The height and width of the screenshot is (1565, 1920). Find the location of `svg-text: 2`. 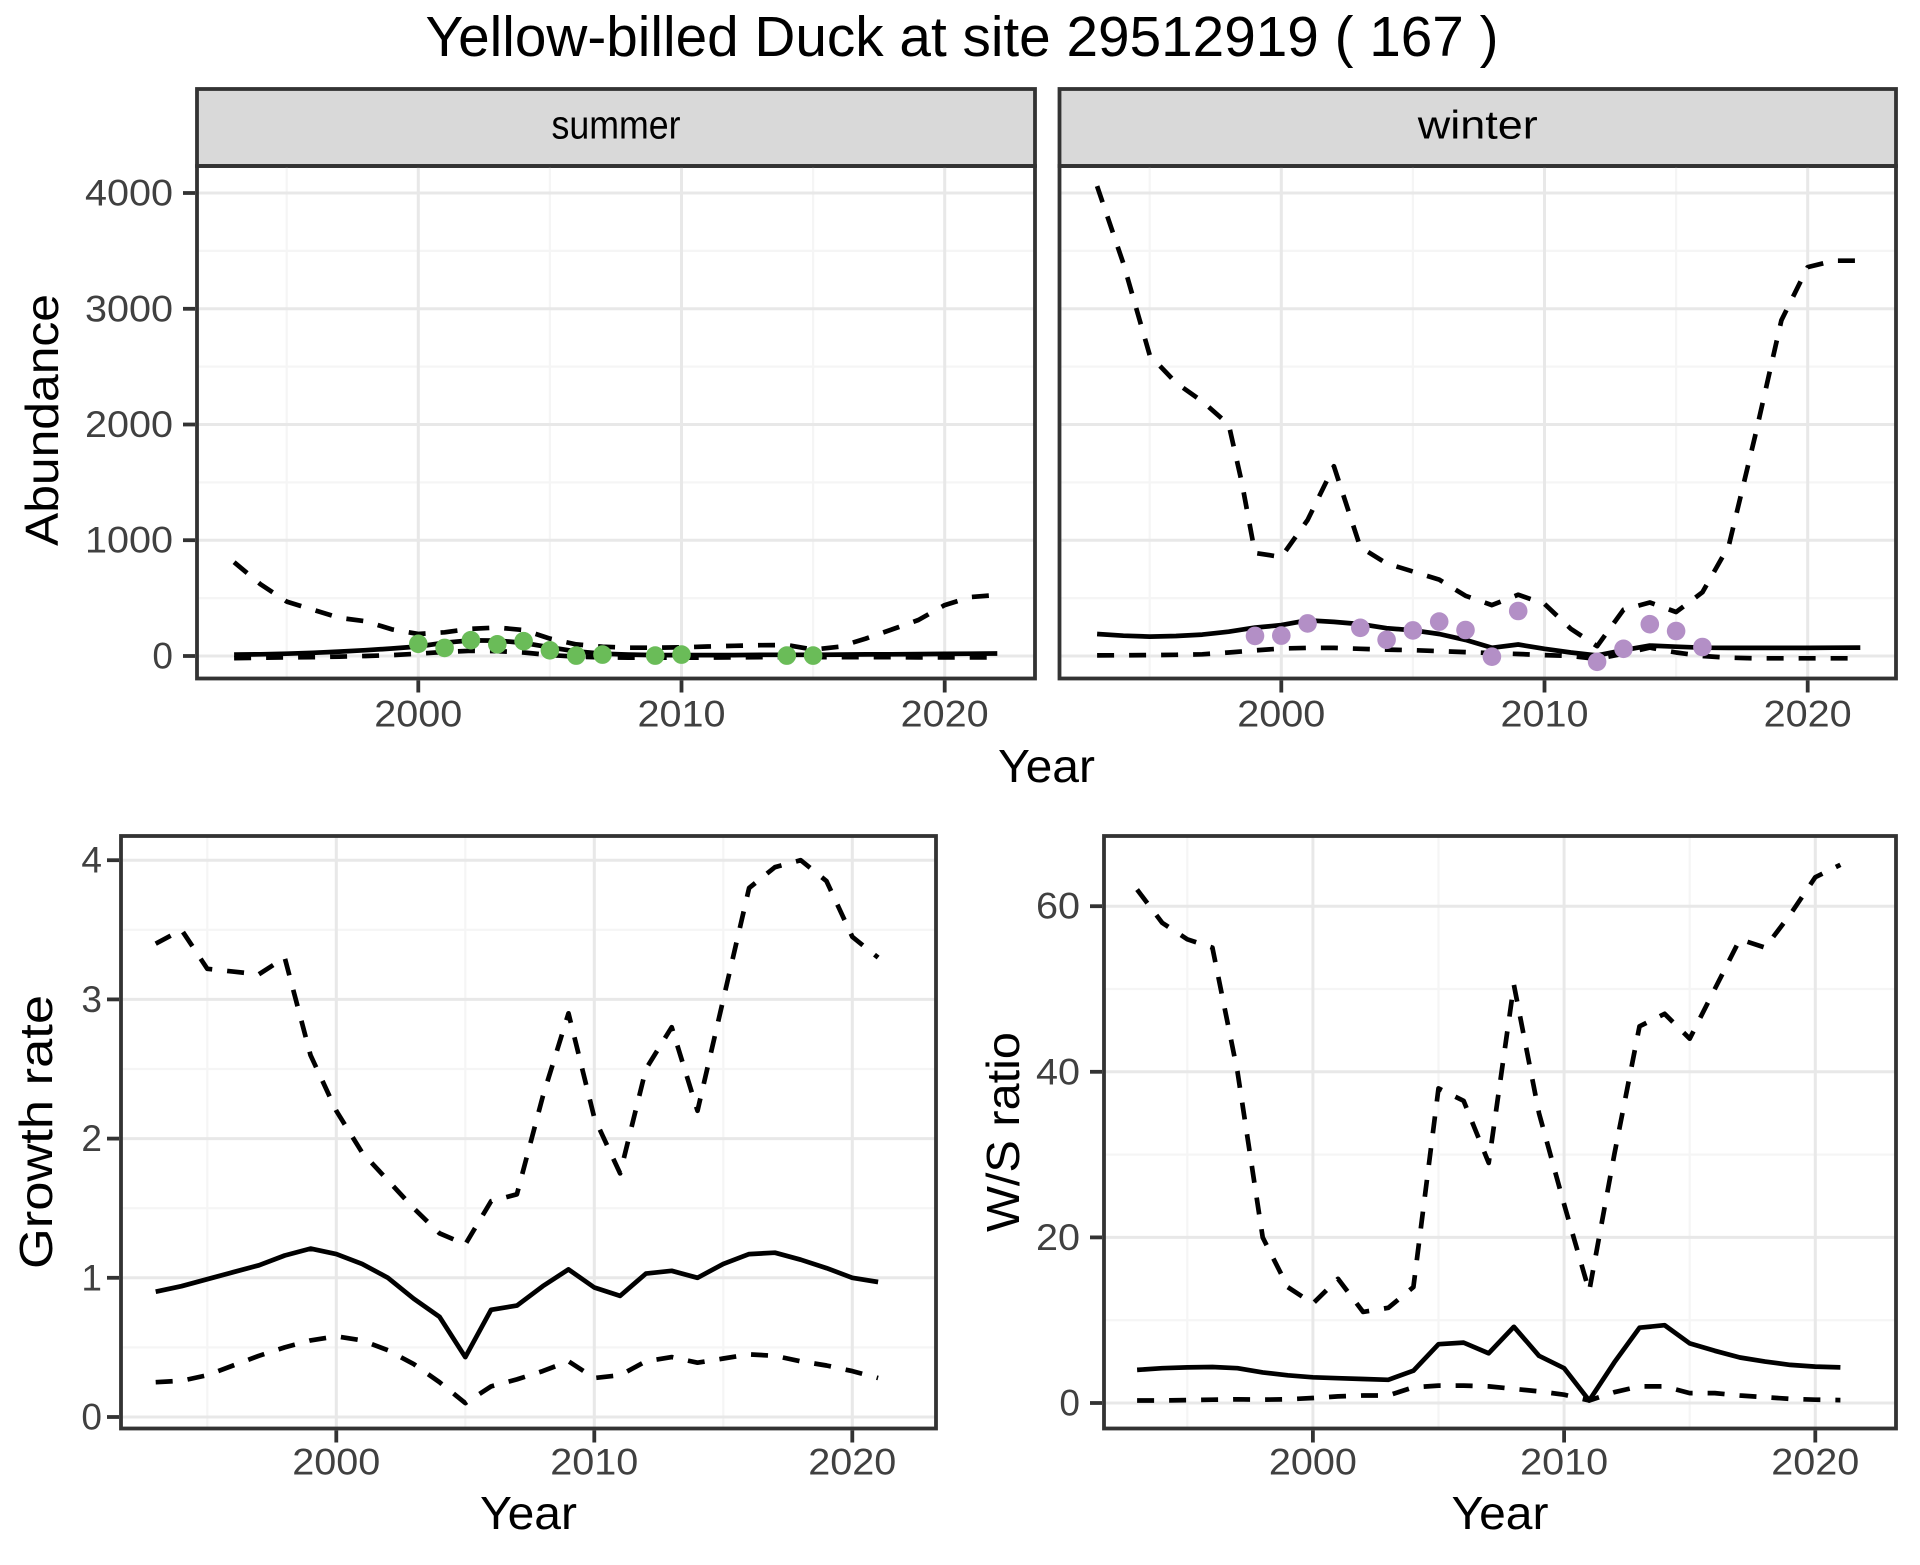

svg-text: 2 is located at coordinates (91, 1138).